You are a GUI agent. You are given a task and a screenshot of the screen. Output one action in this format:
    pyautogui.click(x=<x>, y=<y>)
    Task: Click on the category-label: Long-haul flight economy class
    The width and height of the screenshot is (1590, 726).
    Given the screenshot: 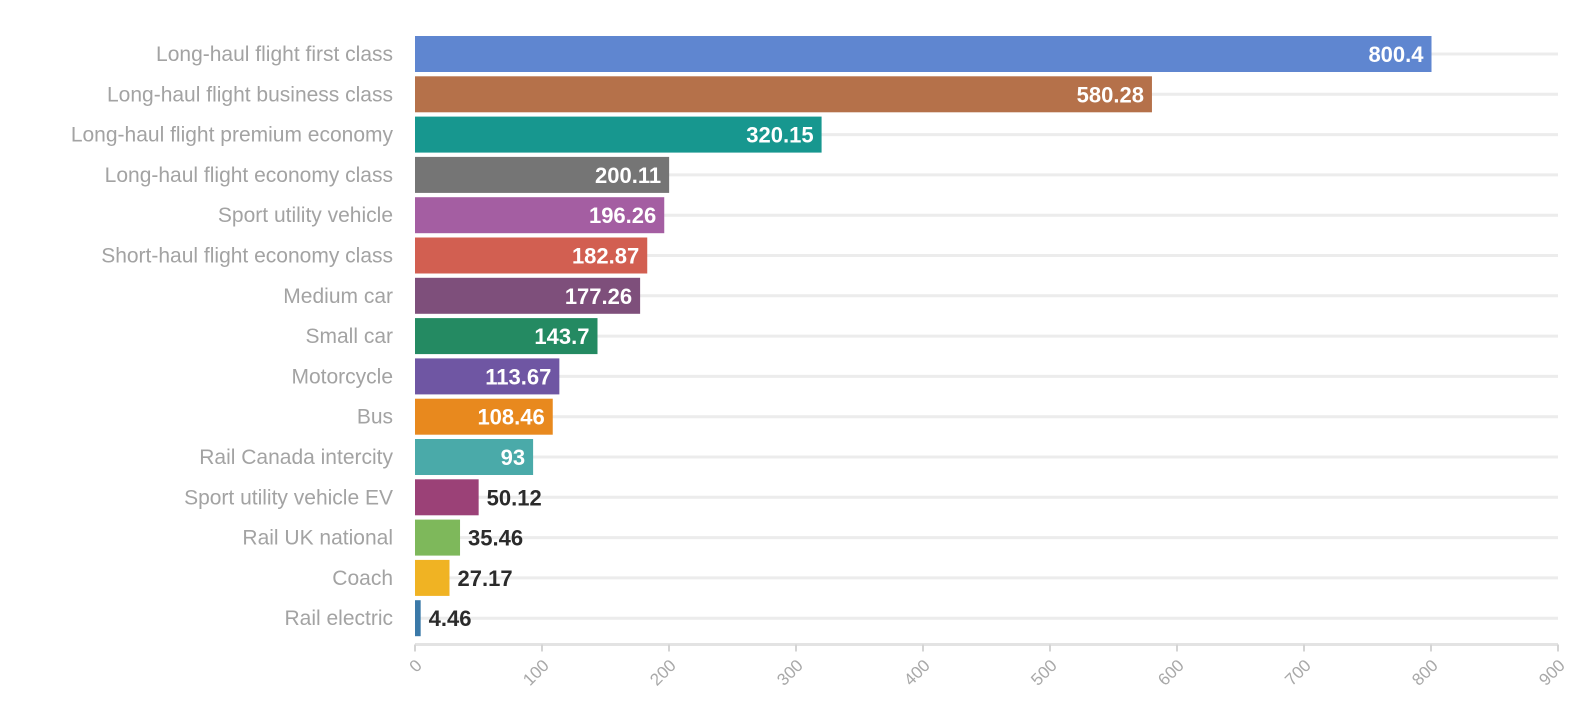 What is the action you would take?
    pyautogui.click(x=249, y=175)
    